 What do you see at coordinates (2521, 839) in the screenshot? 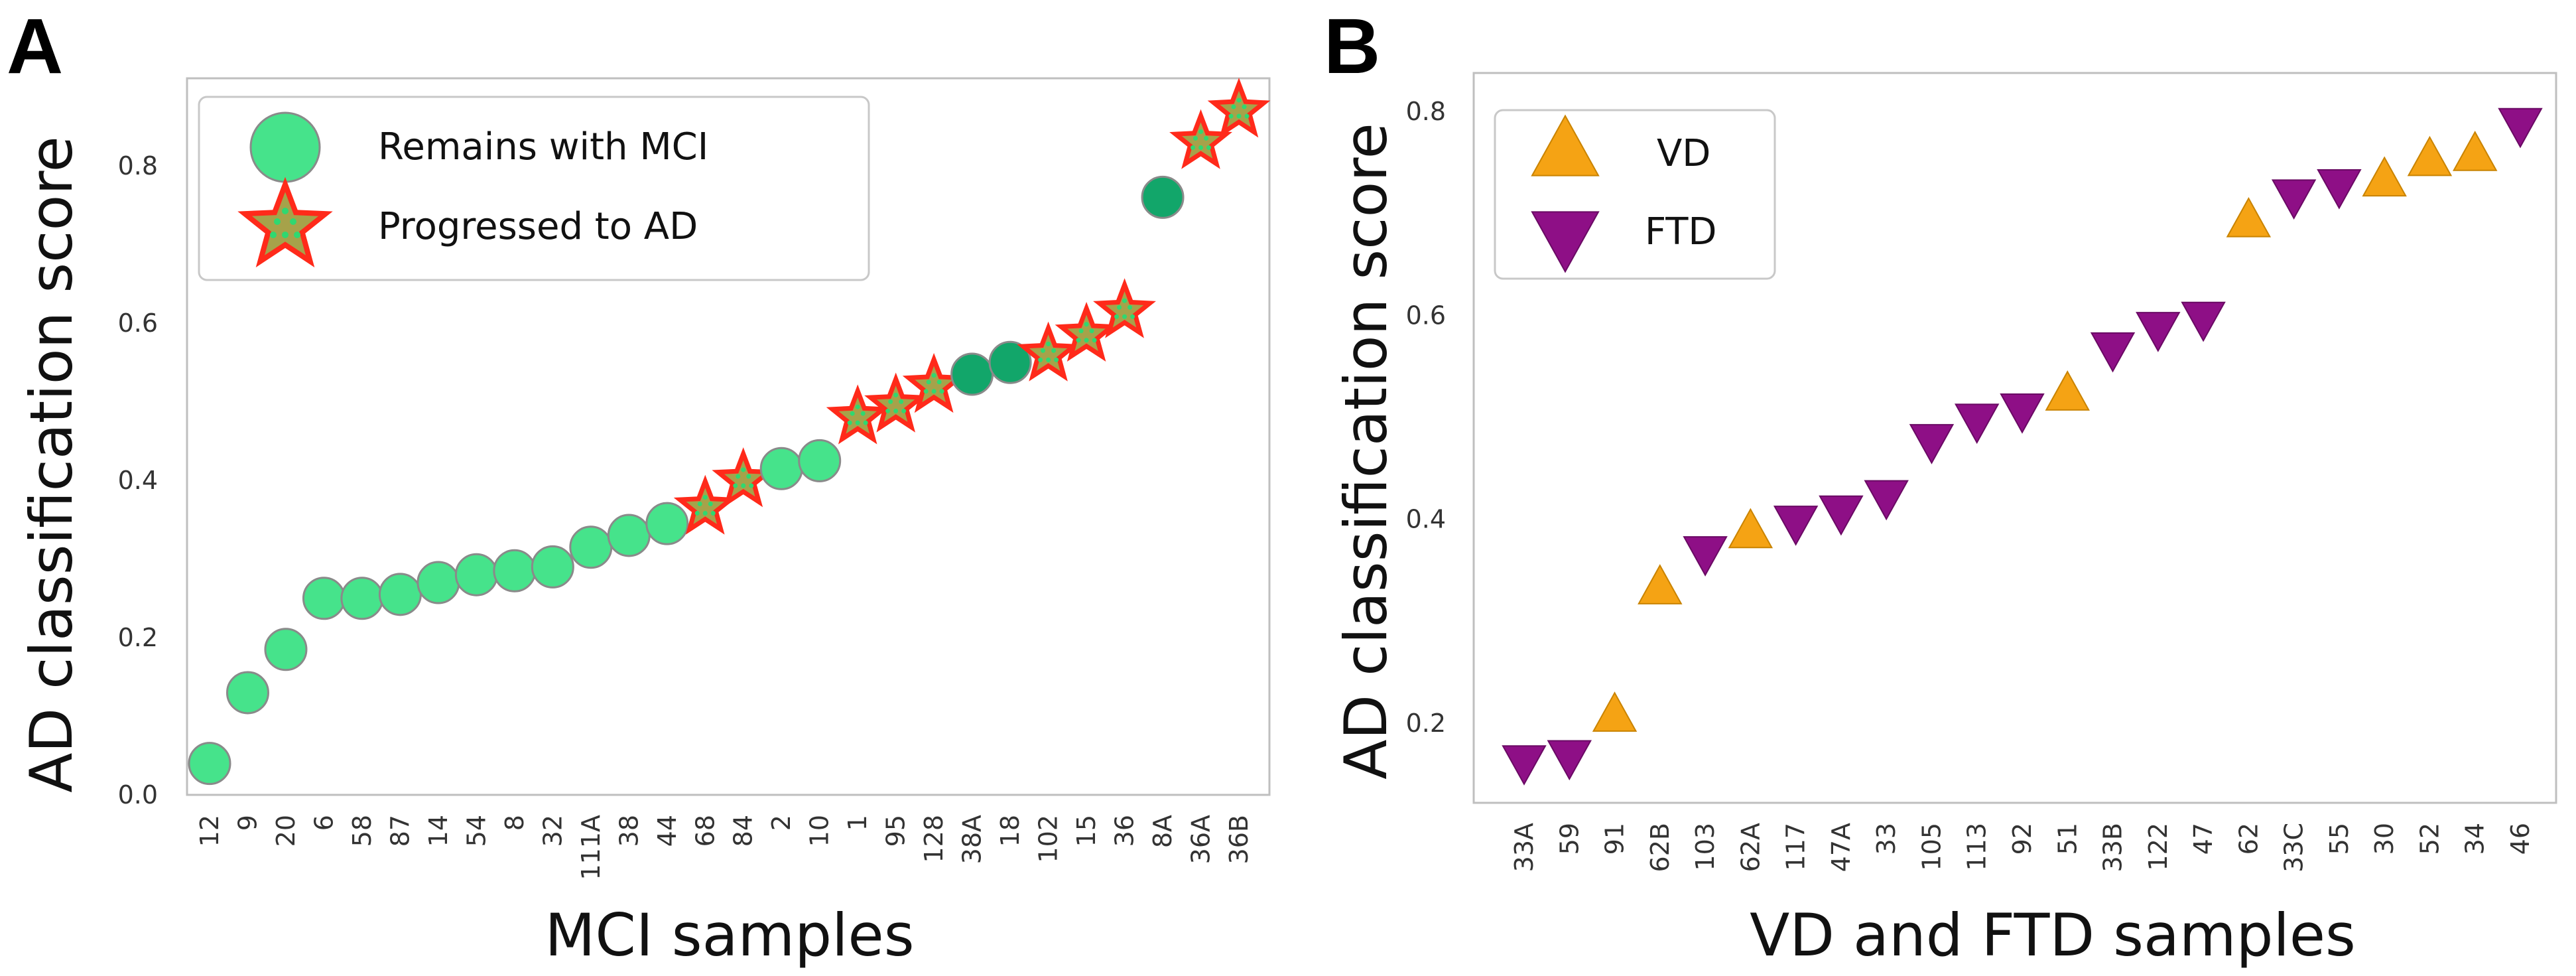
I see `panel-b-x-tick-label: 46` at bounding box center [2521, 839].